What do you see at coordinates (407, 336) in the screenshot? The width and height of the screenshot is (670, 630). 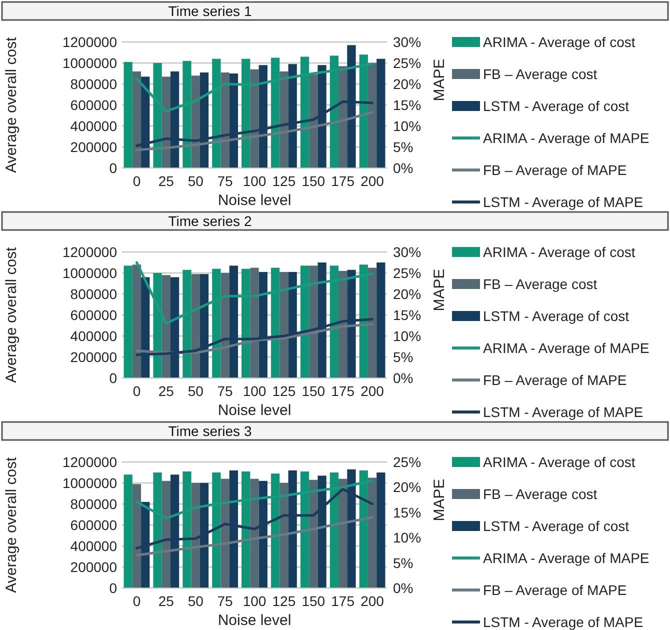 I see `y2-tick-label: 10%` at bounding box center [407, 336].